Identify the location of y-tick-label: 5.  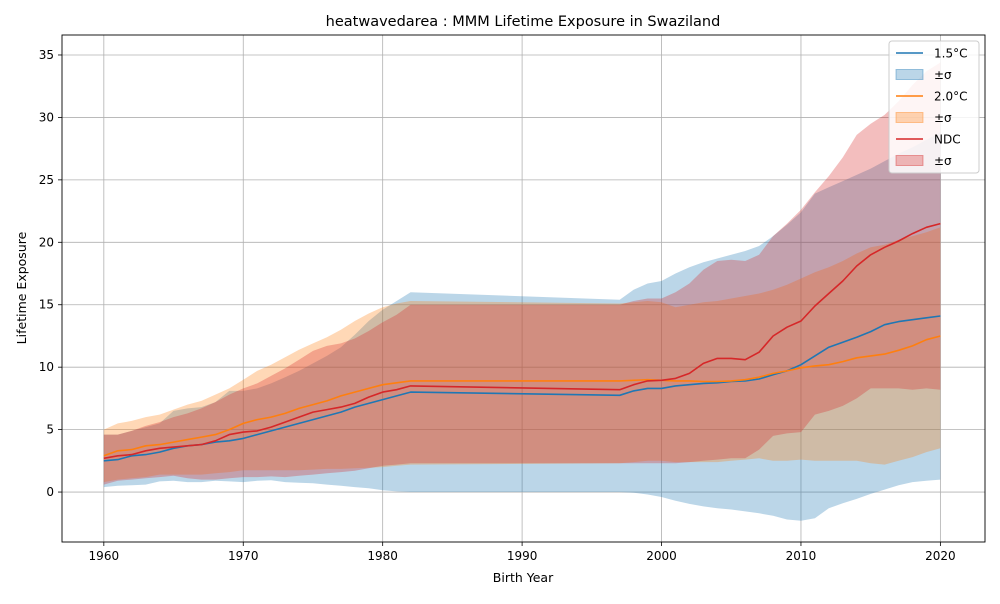
(50, 430).